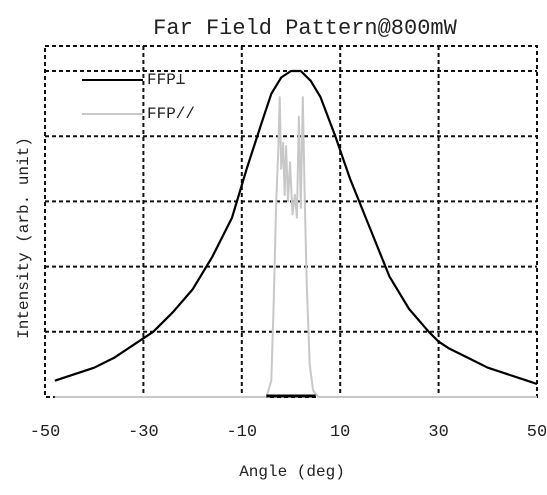 Image resolution: width=547 pixels, height=495 pixels. What do you see at coordinates (171, 114) in the screenshot?
I see `legend-label: FFP//` at bounding box center [171, 114].